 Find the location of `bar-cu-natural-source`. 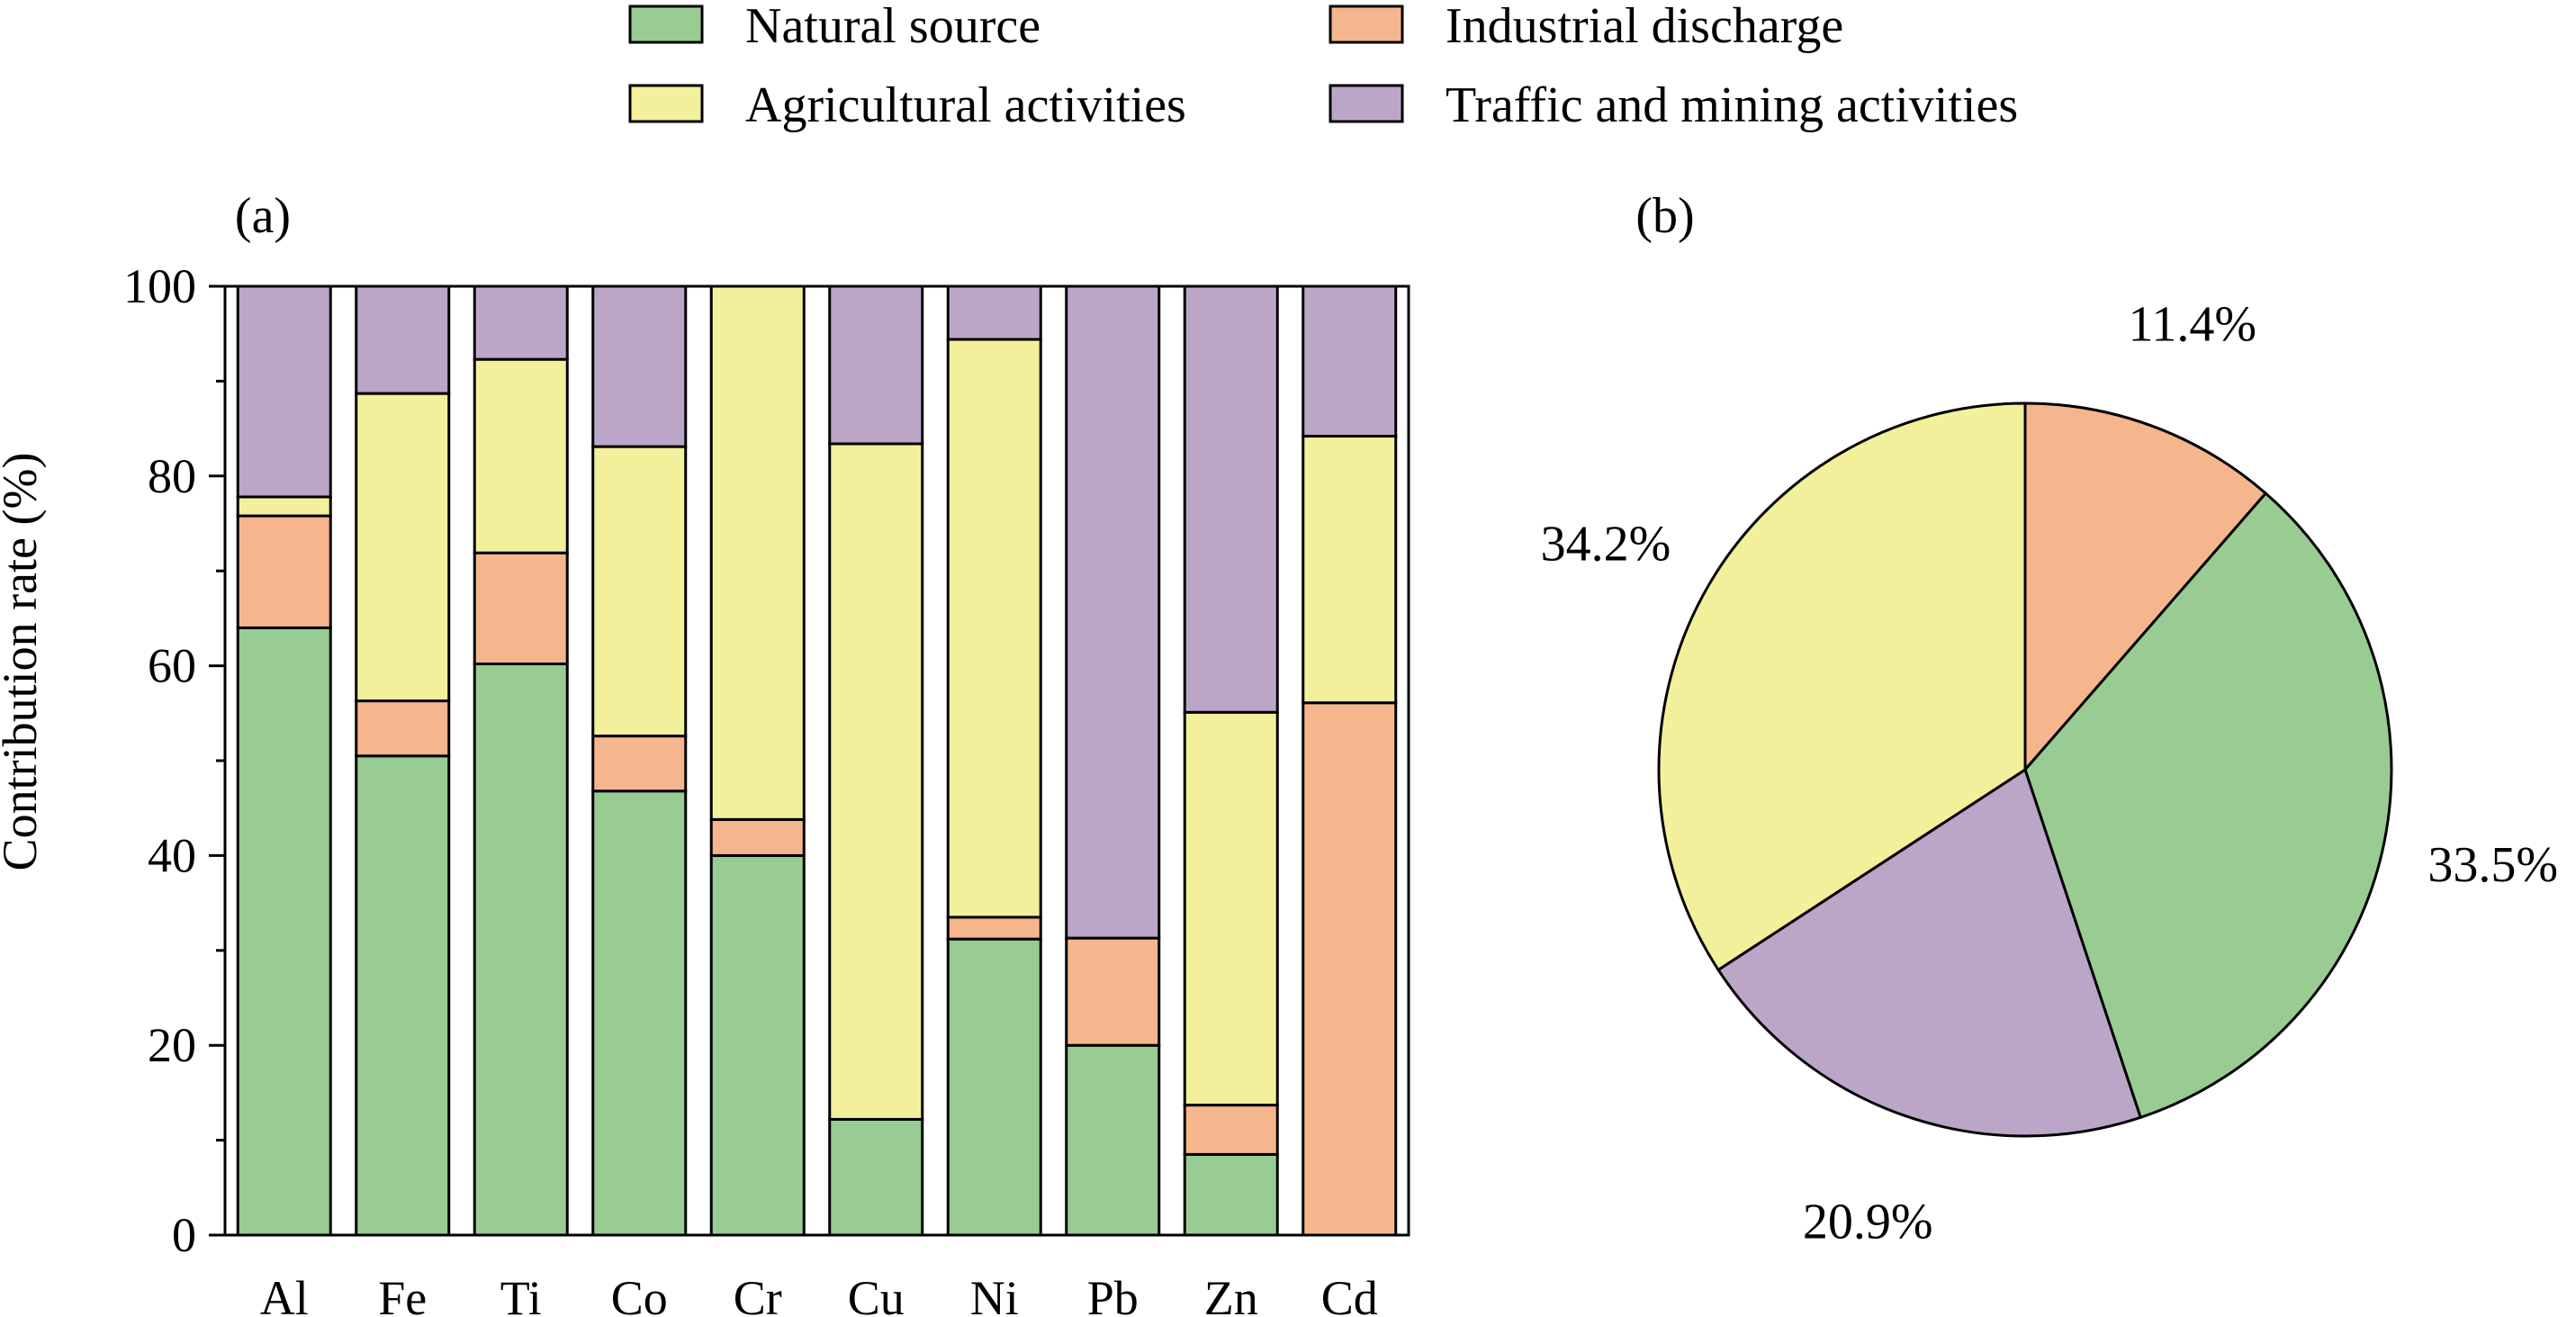

bar-cu-natural-source is located at coordinates (876, 1177).